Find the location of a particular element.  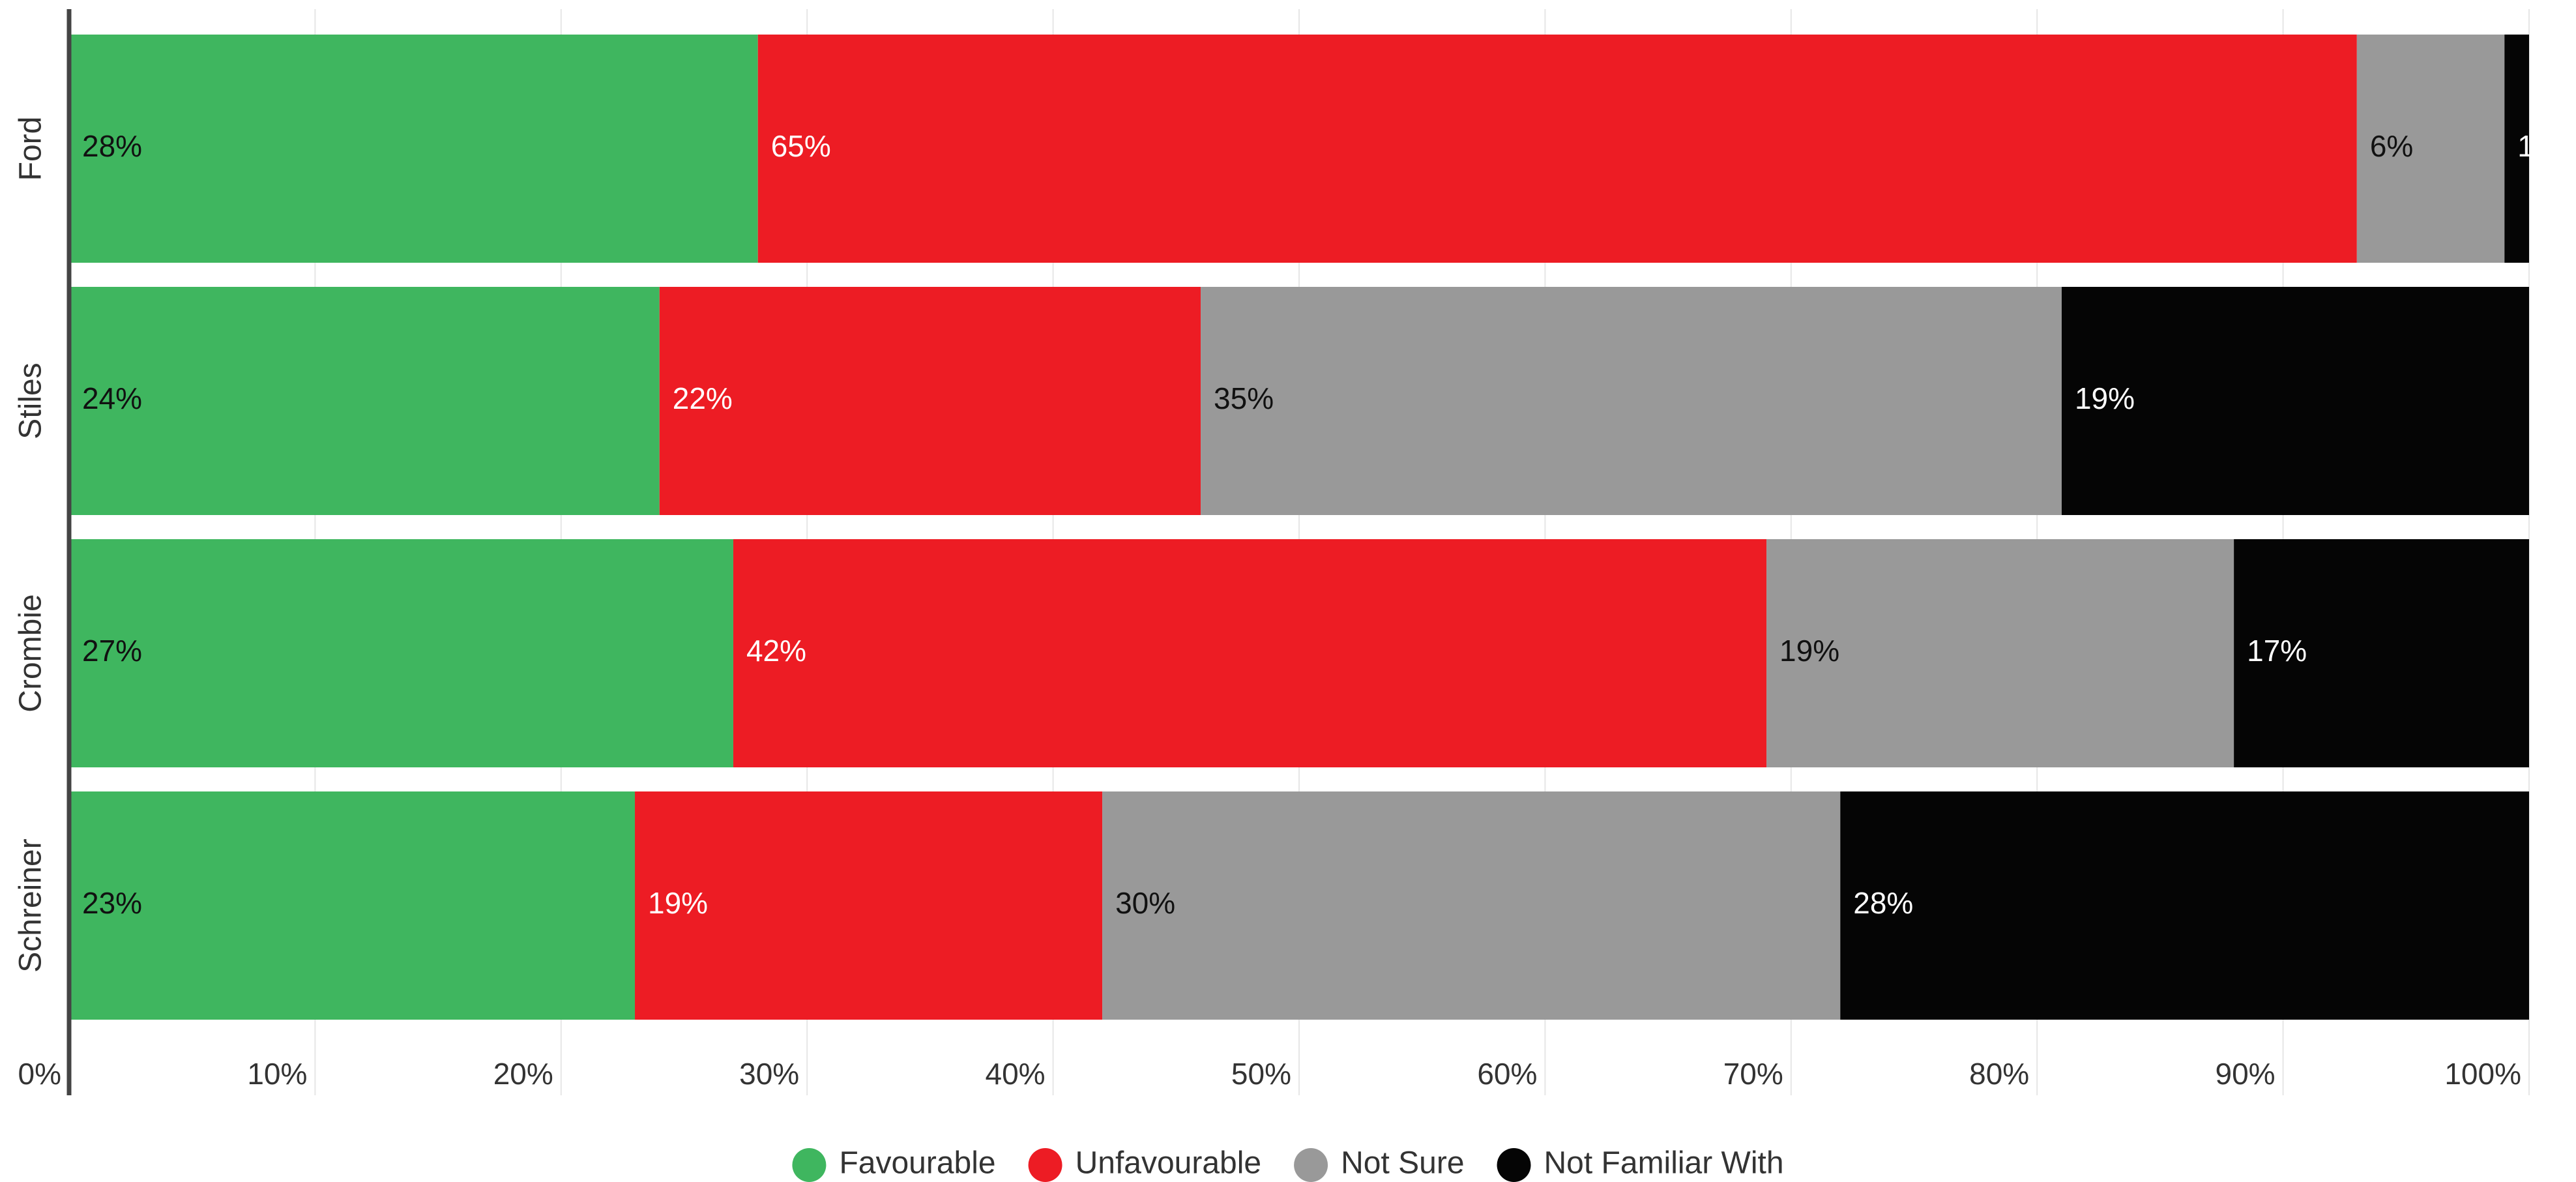

x-tick-label: 50% is located at coordinates (1261, 1074).